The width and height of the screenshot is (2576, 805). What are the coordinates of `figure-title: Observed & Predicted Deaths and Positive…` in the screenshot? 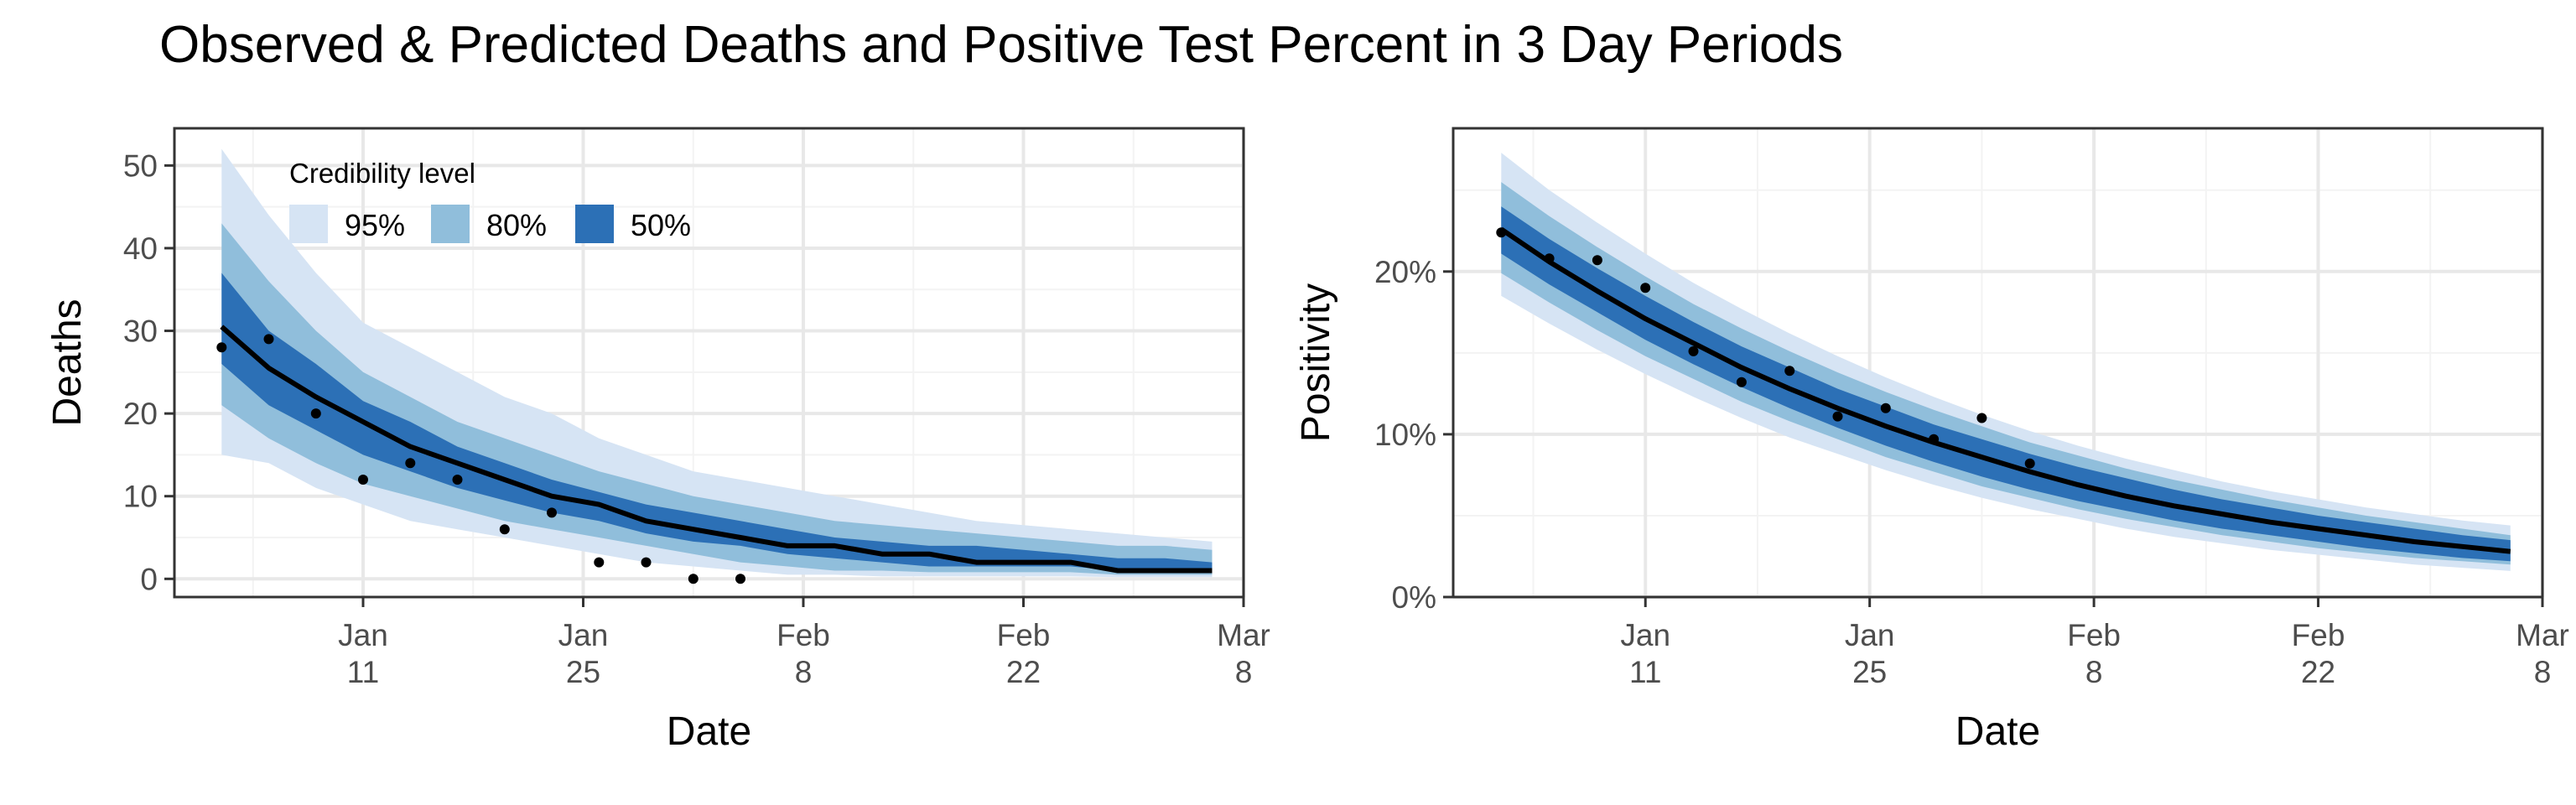 It's located at (1001, 45).